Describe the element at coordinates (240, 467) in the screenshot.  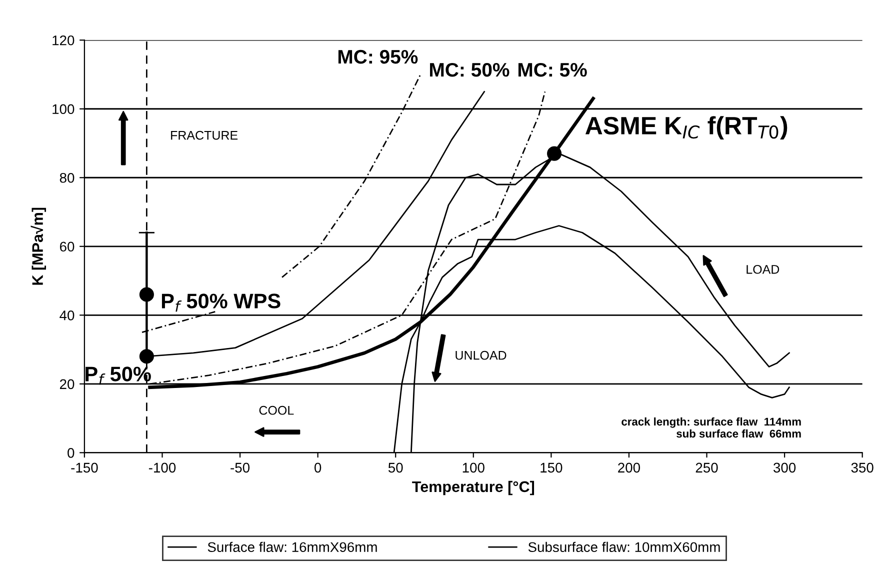
I see `x-tick-label: -50` at that location.